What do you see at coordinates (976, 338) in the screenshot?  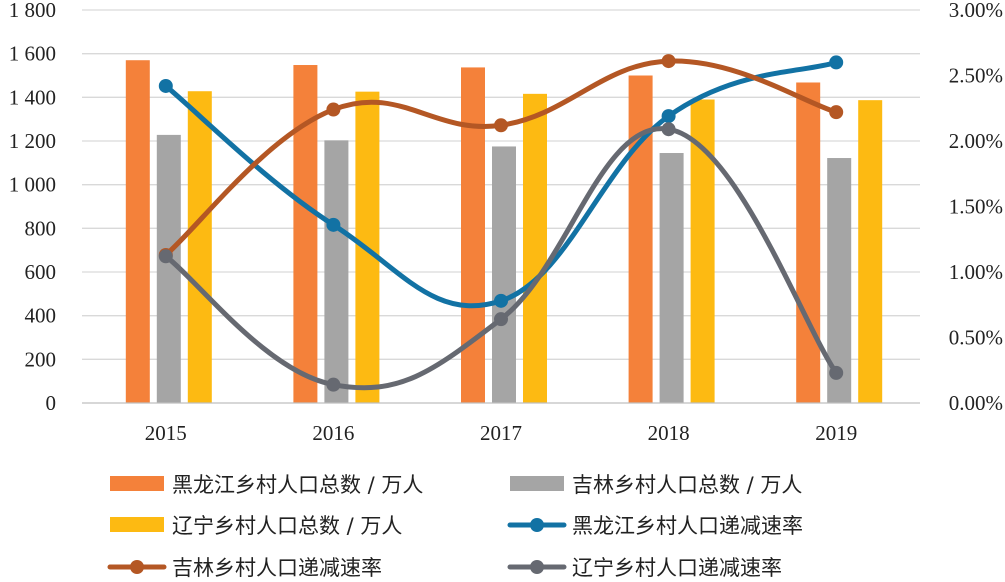 I see `y-right-tick-label: 0.50%` at bounding box center [976, 338].